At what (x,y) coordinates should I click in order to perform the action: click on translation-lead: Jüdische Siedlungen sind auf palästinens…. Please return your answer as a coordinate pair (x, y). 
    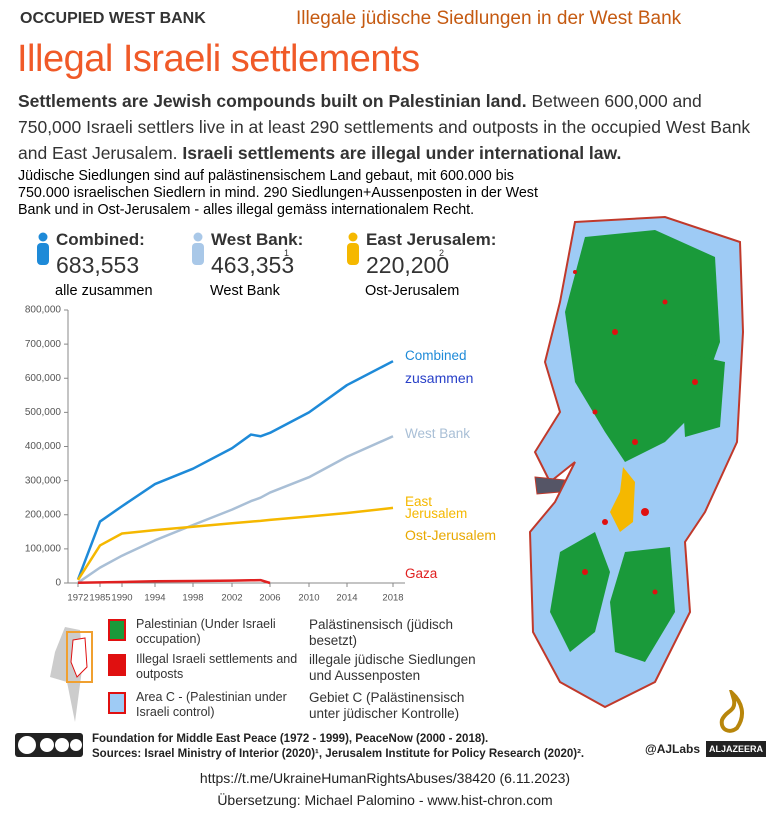
    Looking at the image, I should click on (278, 193).